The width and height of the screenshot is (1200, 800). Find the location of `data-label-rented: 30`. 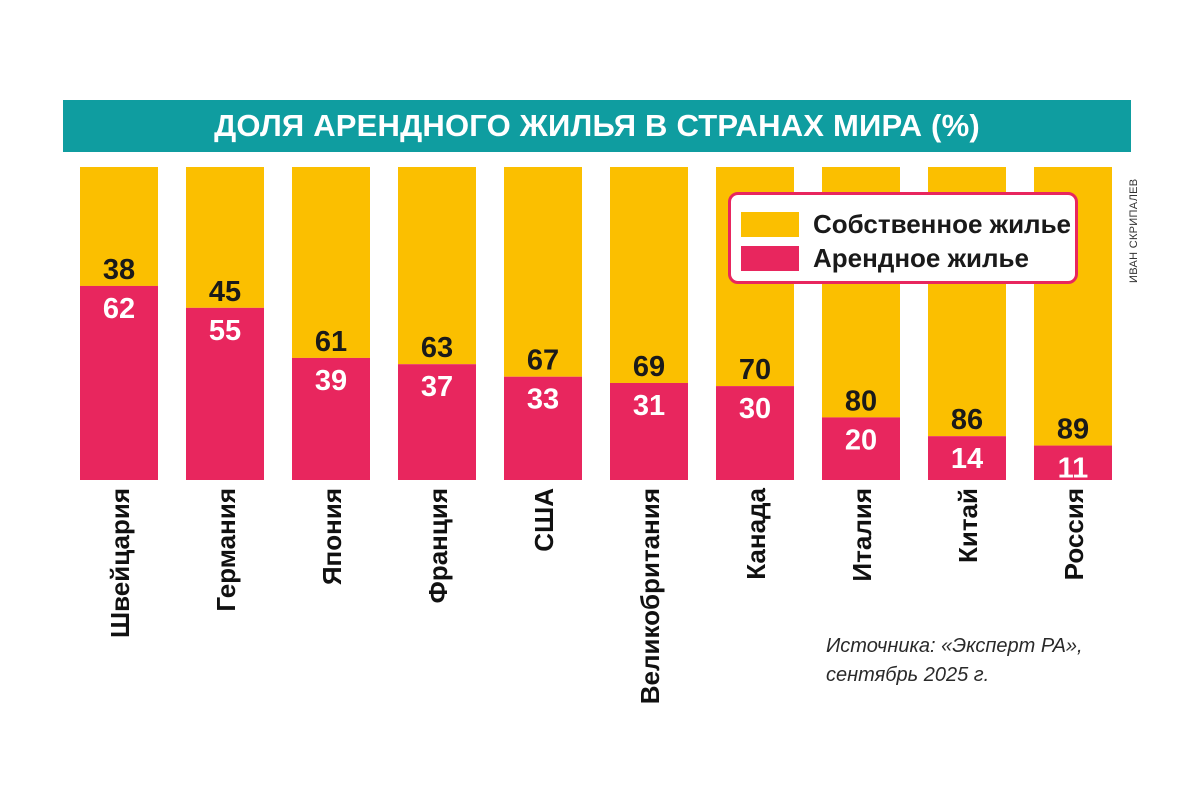

data-label-rented: 30 is located at coordinates (755, 409).